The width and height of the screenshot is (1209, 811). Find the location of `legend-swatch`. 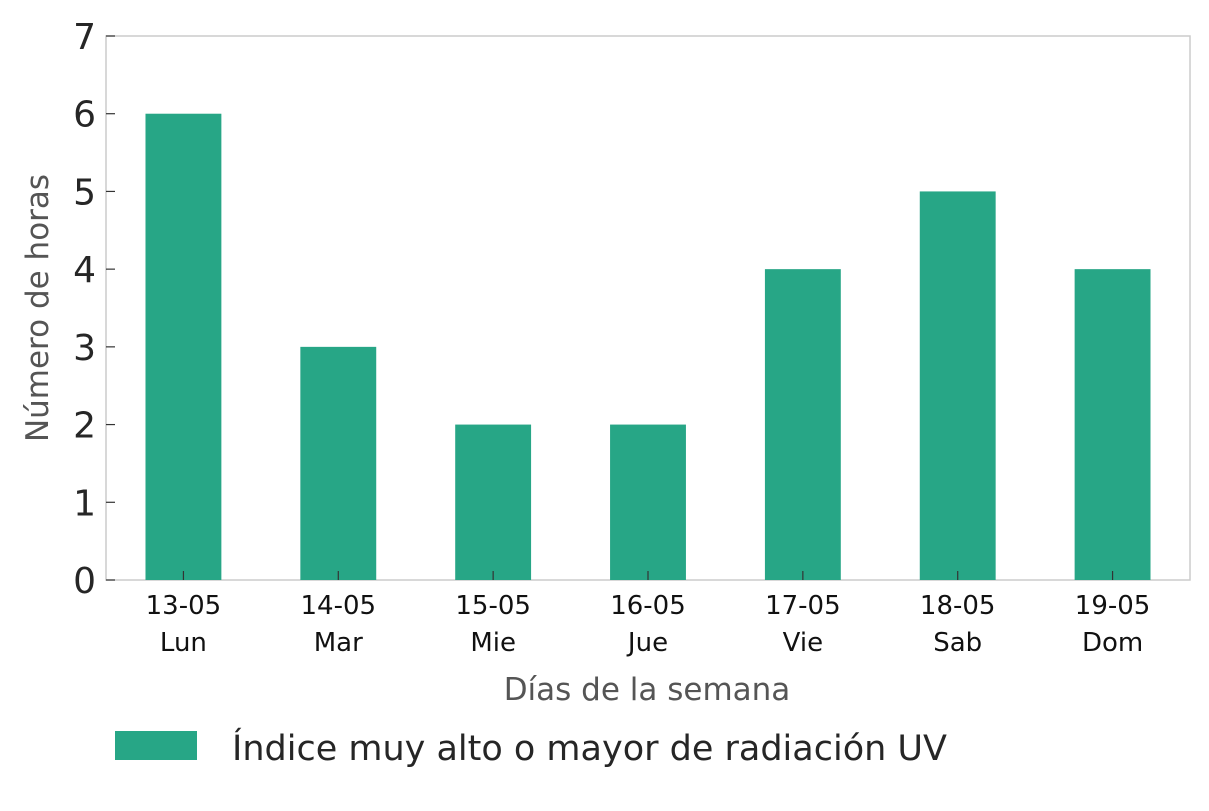

legend-swatch is located at coordinates (156, 745).